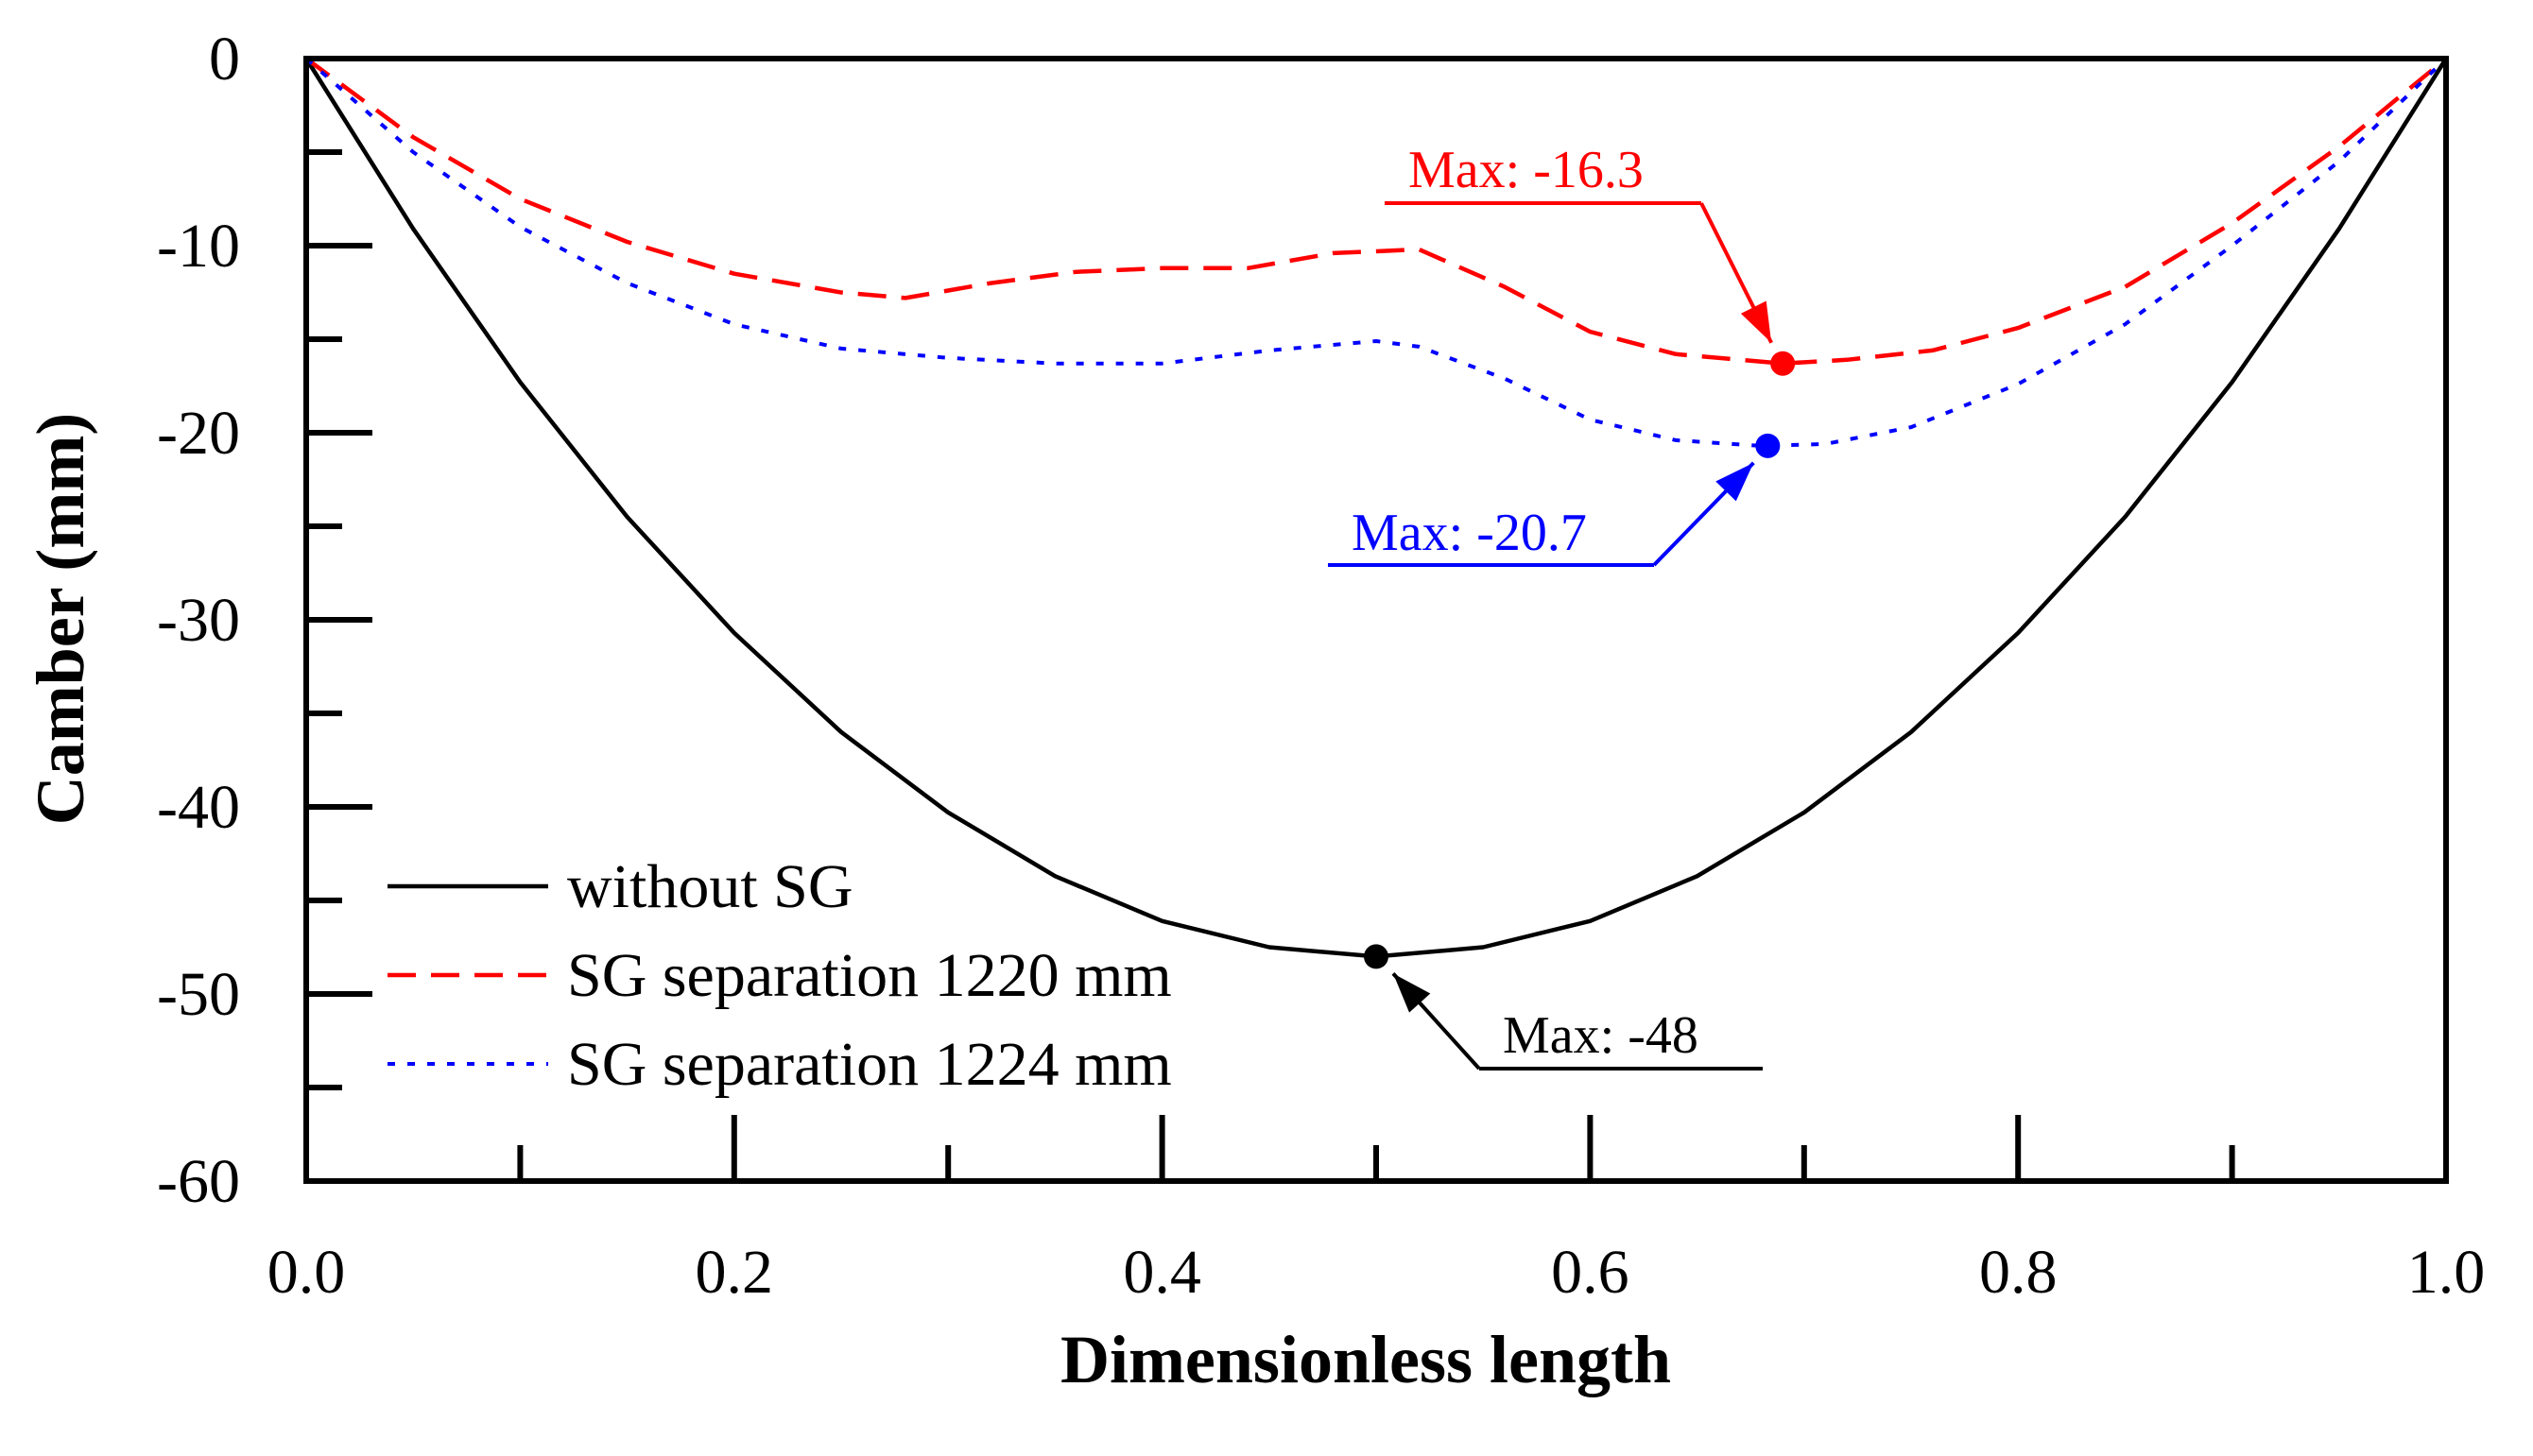 This screenshot has height=1456, width=2533. Describe the element at coordinates (198, 1181) in the screenshot. I see `y-tick-label-6: -60` at that location.